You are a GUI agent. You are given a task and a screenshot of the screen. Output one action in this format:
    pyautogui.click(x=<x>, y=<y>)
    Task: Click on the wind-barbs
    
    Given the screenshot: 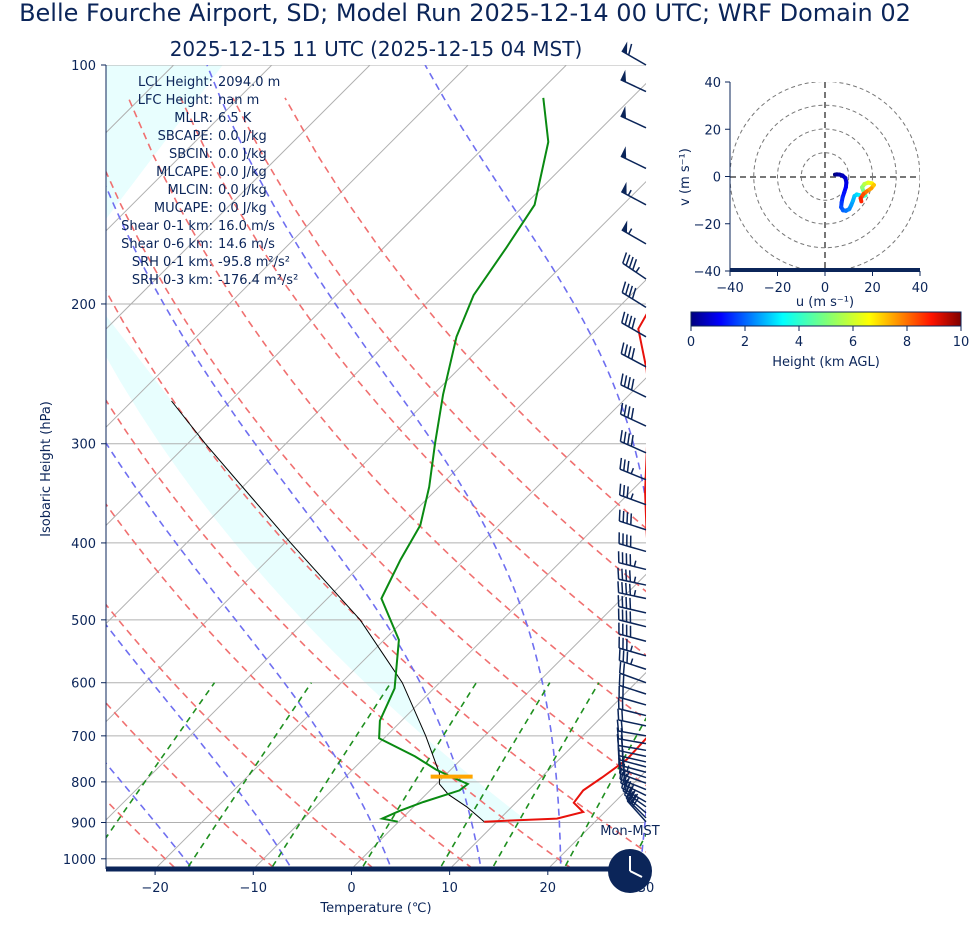 What is the action you would take?
    pyautogui.click(x=631, y=432)
    